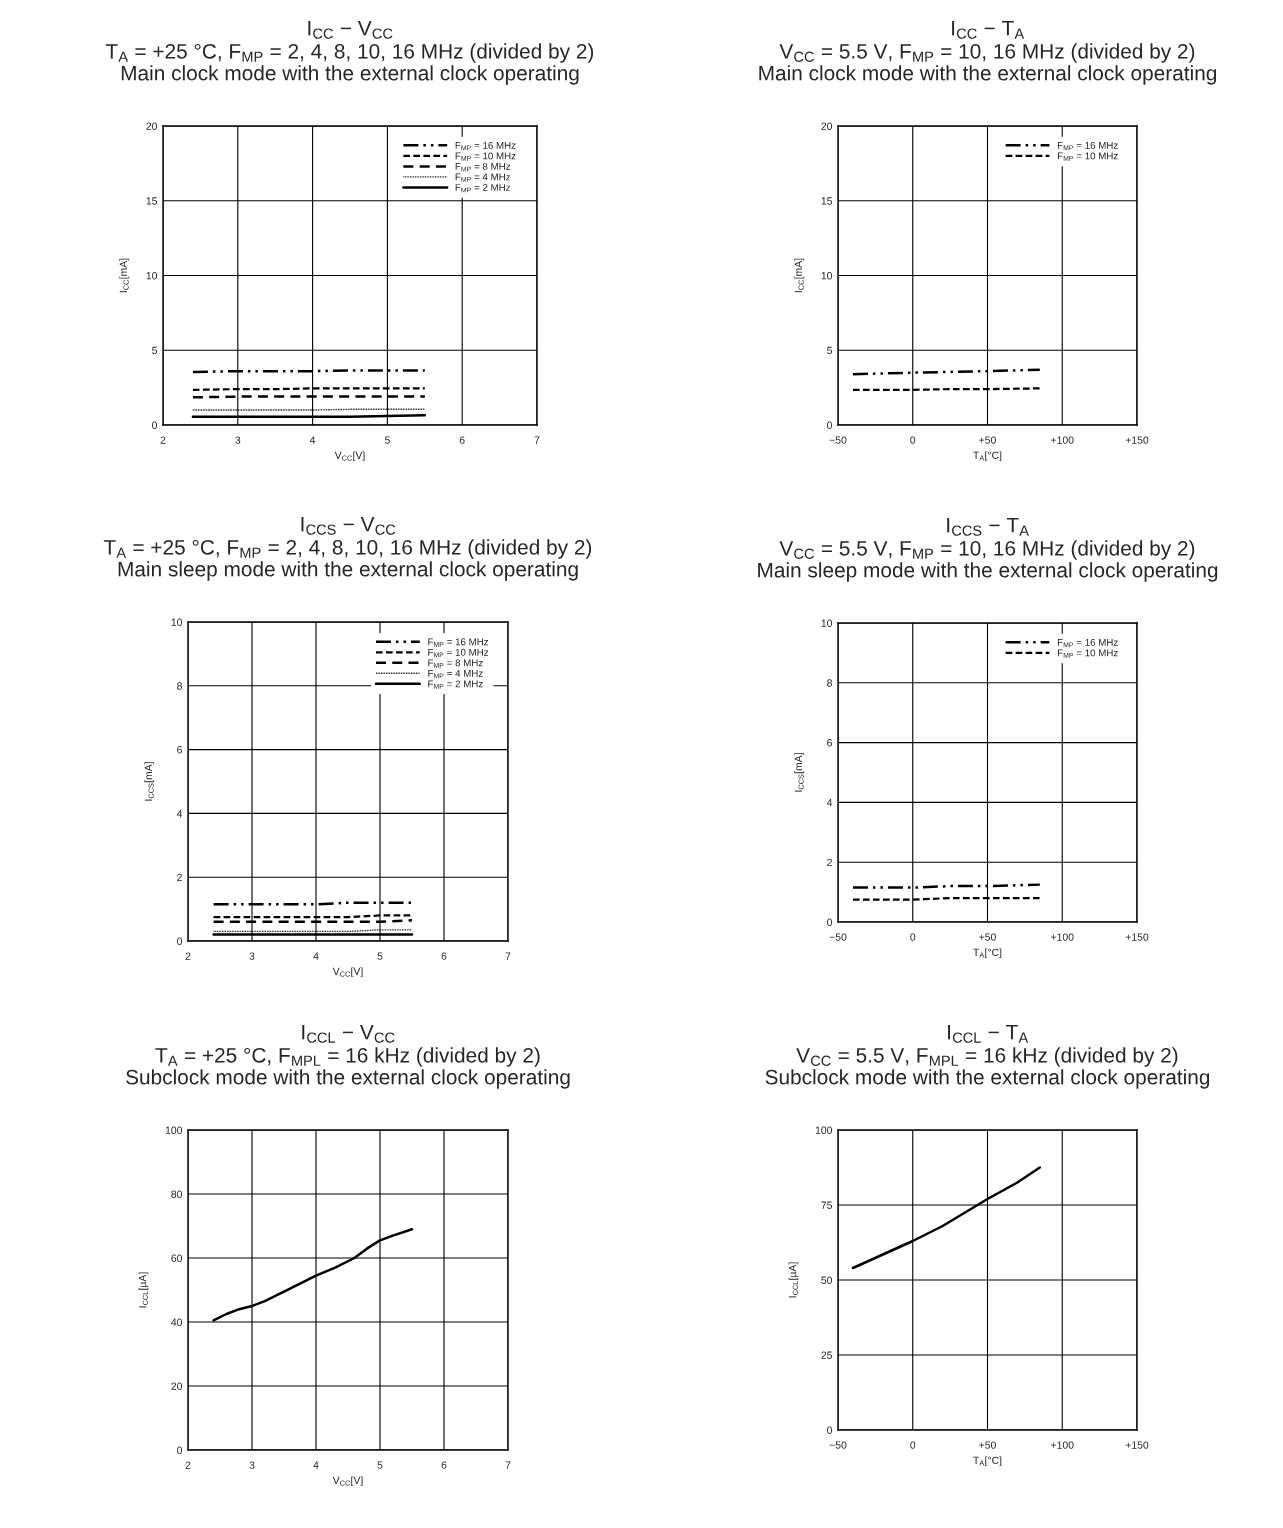 The width and height of the screenshot is (1283, 1528). Describe the element at coordinates (348, 1068) in the screenshot. I see `chart-subtitle: T$_{A}$ = +25 °C, F$_{MPL}$ = 16 kHz (divided by 2) Subclock mode with the external clock operating` at that location.